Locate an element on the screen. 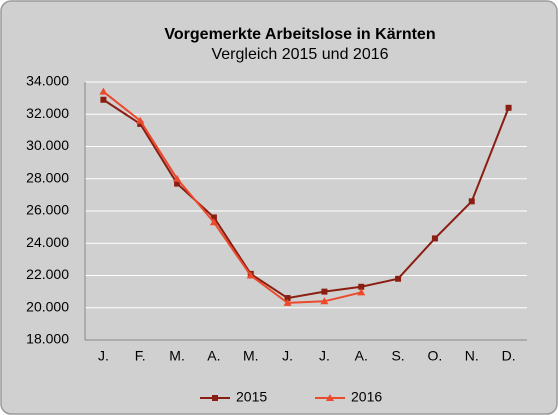 The width and height of the screenshot is (558, 415). chart-subtitle: Vergleich 2015 und 2016 is located at coordinates (299, 54).